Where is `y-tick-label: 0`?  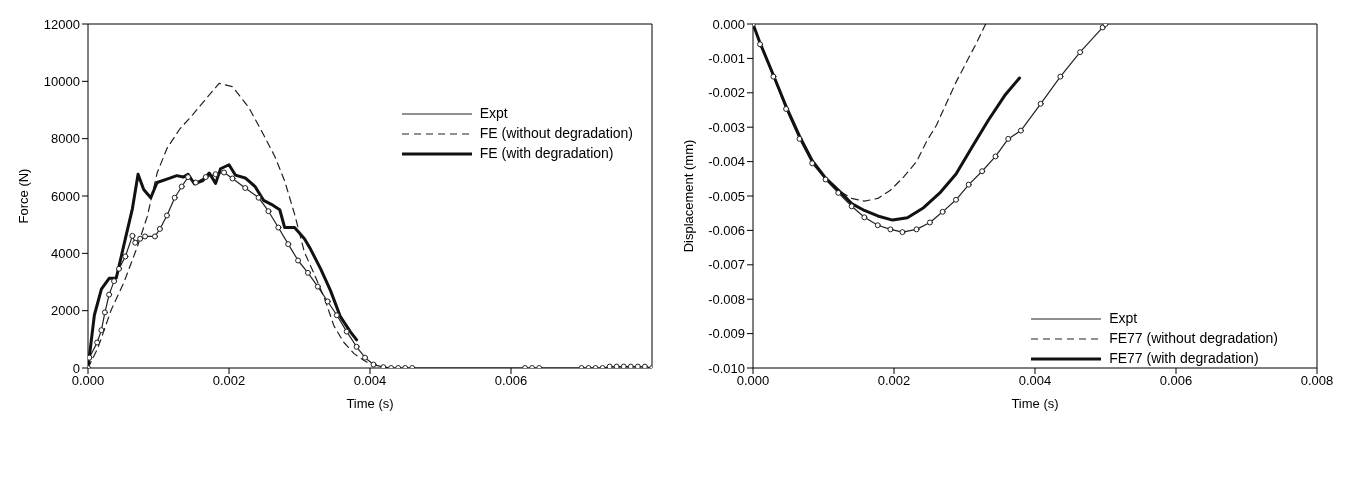
y-tick-label: 0 is located at coordinates (76, 368).